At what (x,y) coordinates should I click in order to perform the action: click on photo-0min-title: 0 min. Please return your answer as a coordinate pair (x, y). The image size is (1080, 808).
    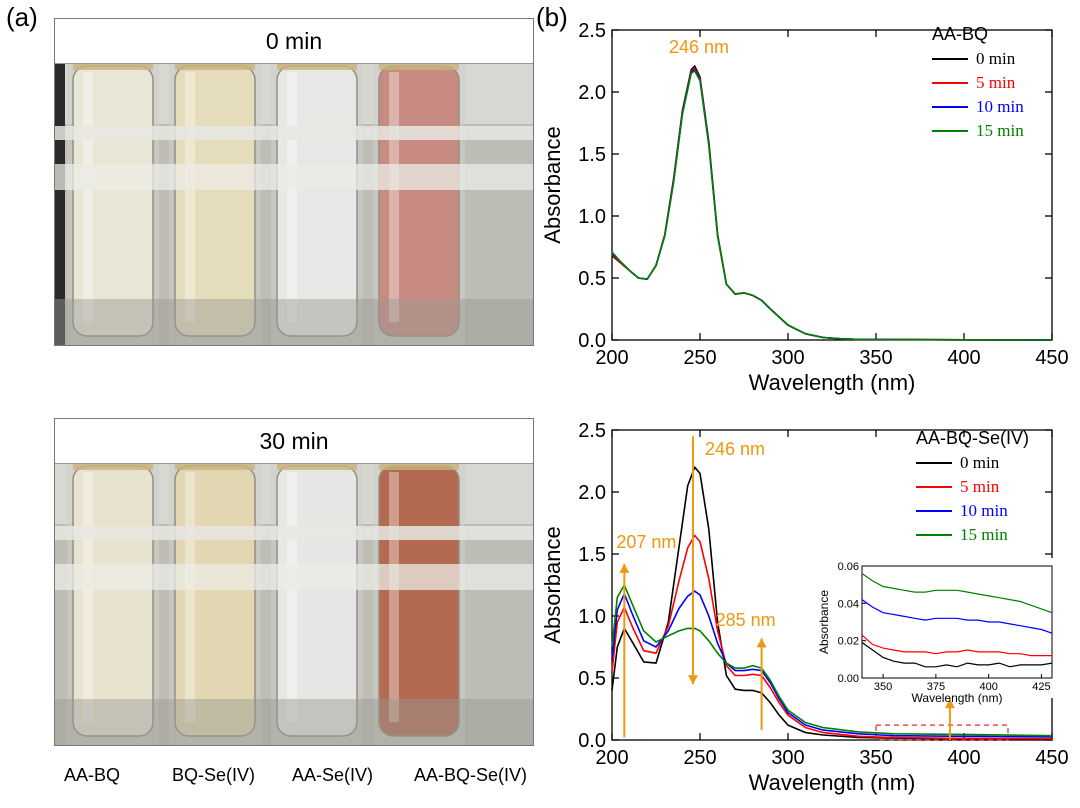
    Looking at the image, I should click on (294, 41).